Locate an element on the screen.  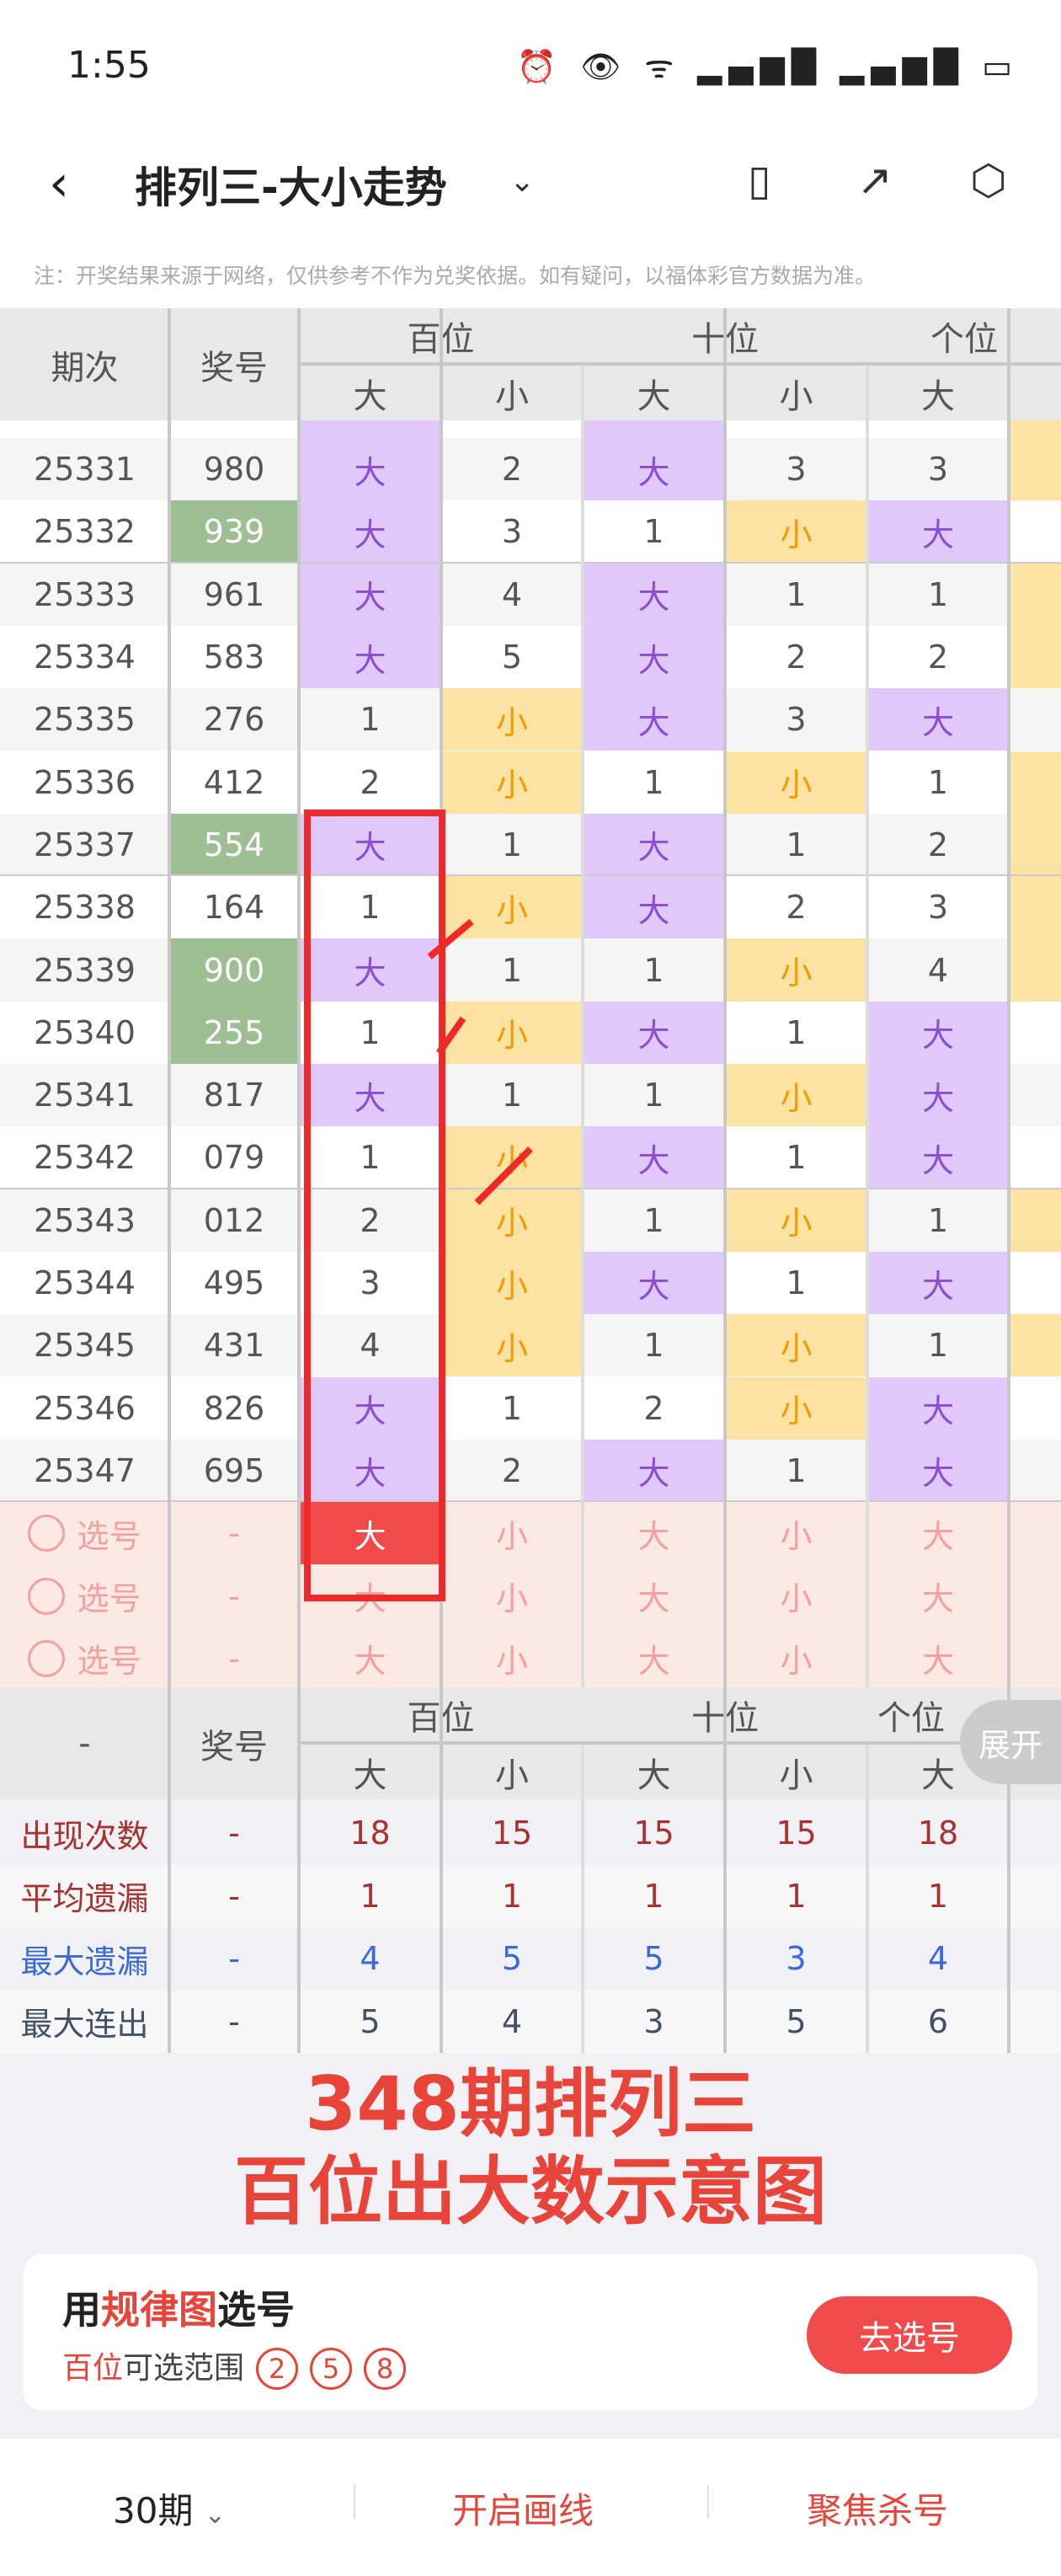
col-prize: 奖号 is located at coordinates (234, 1743).